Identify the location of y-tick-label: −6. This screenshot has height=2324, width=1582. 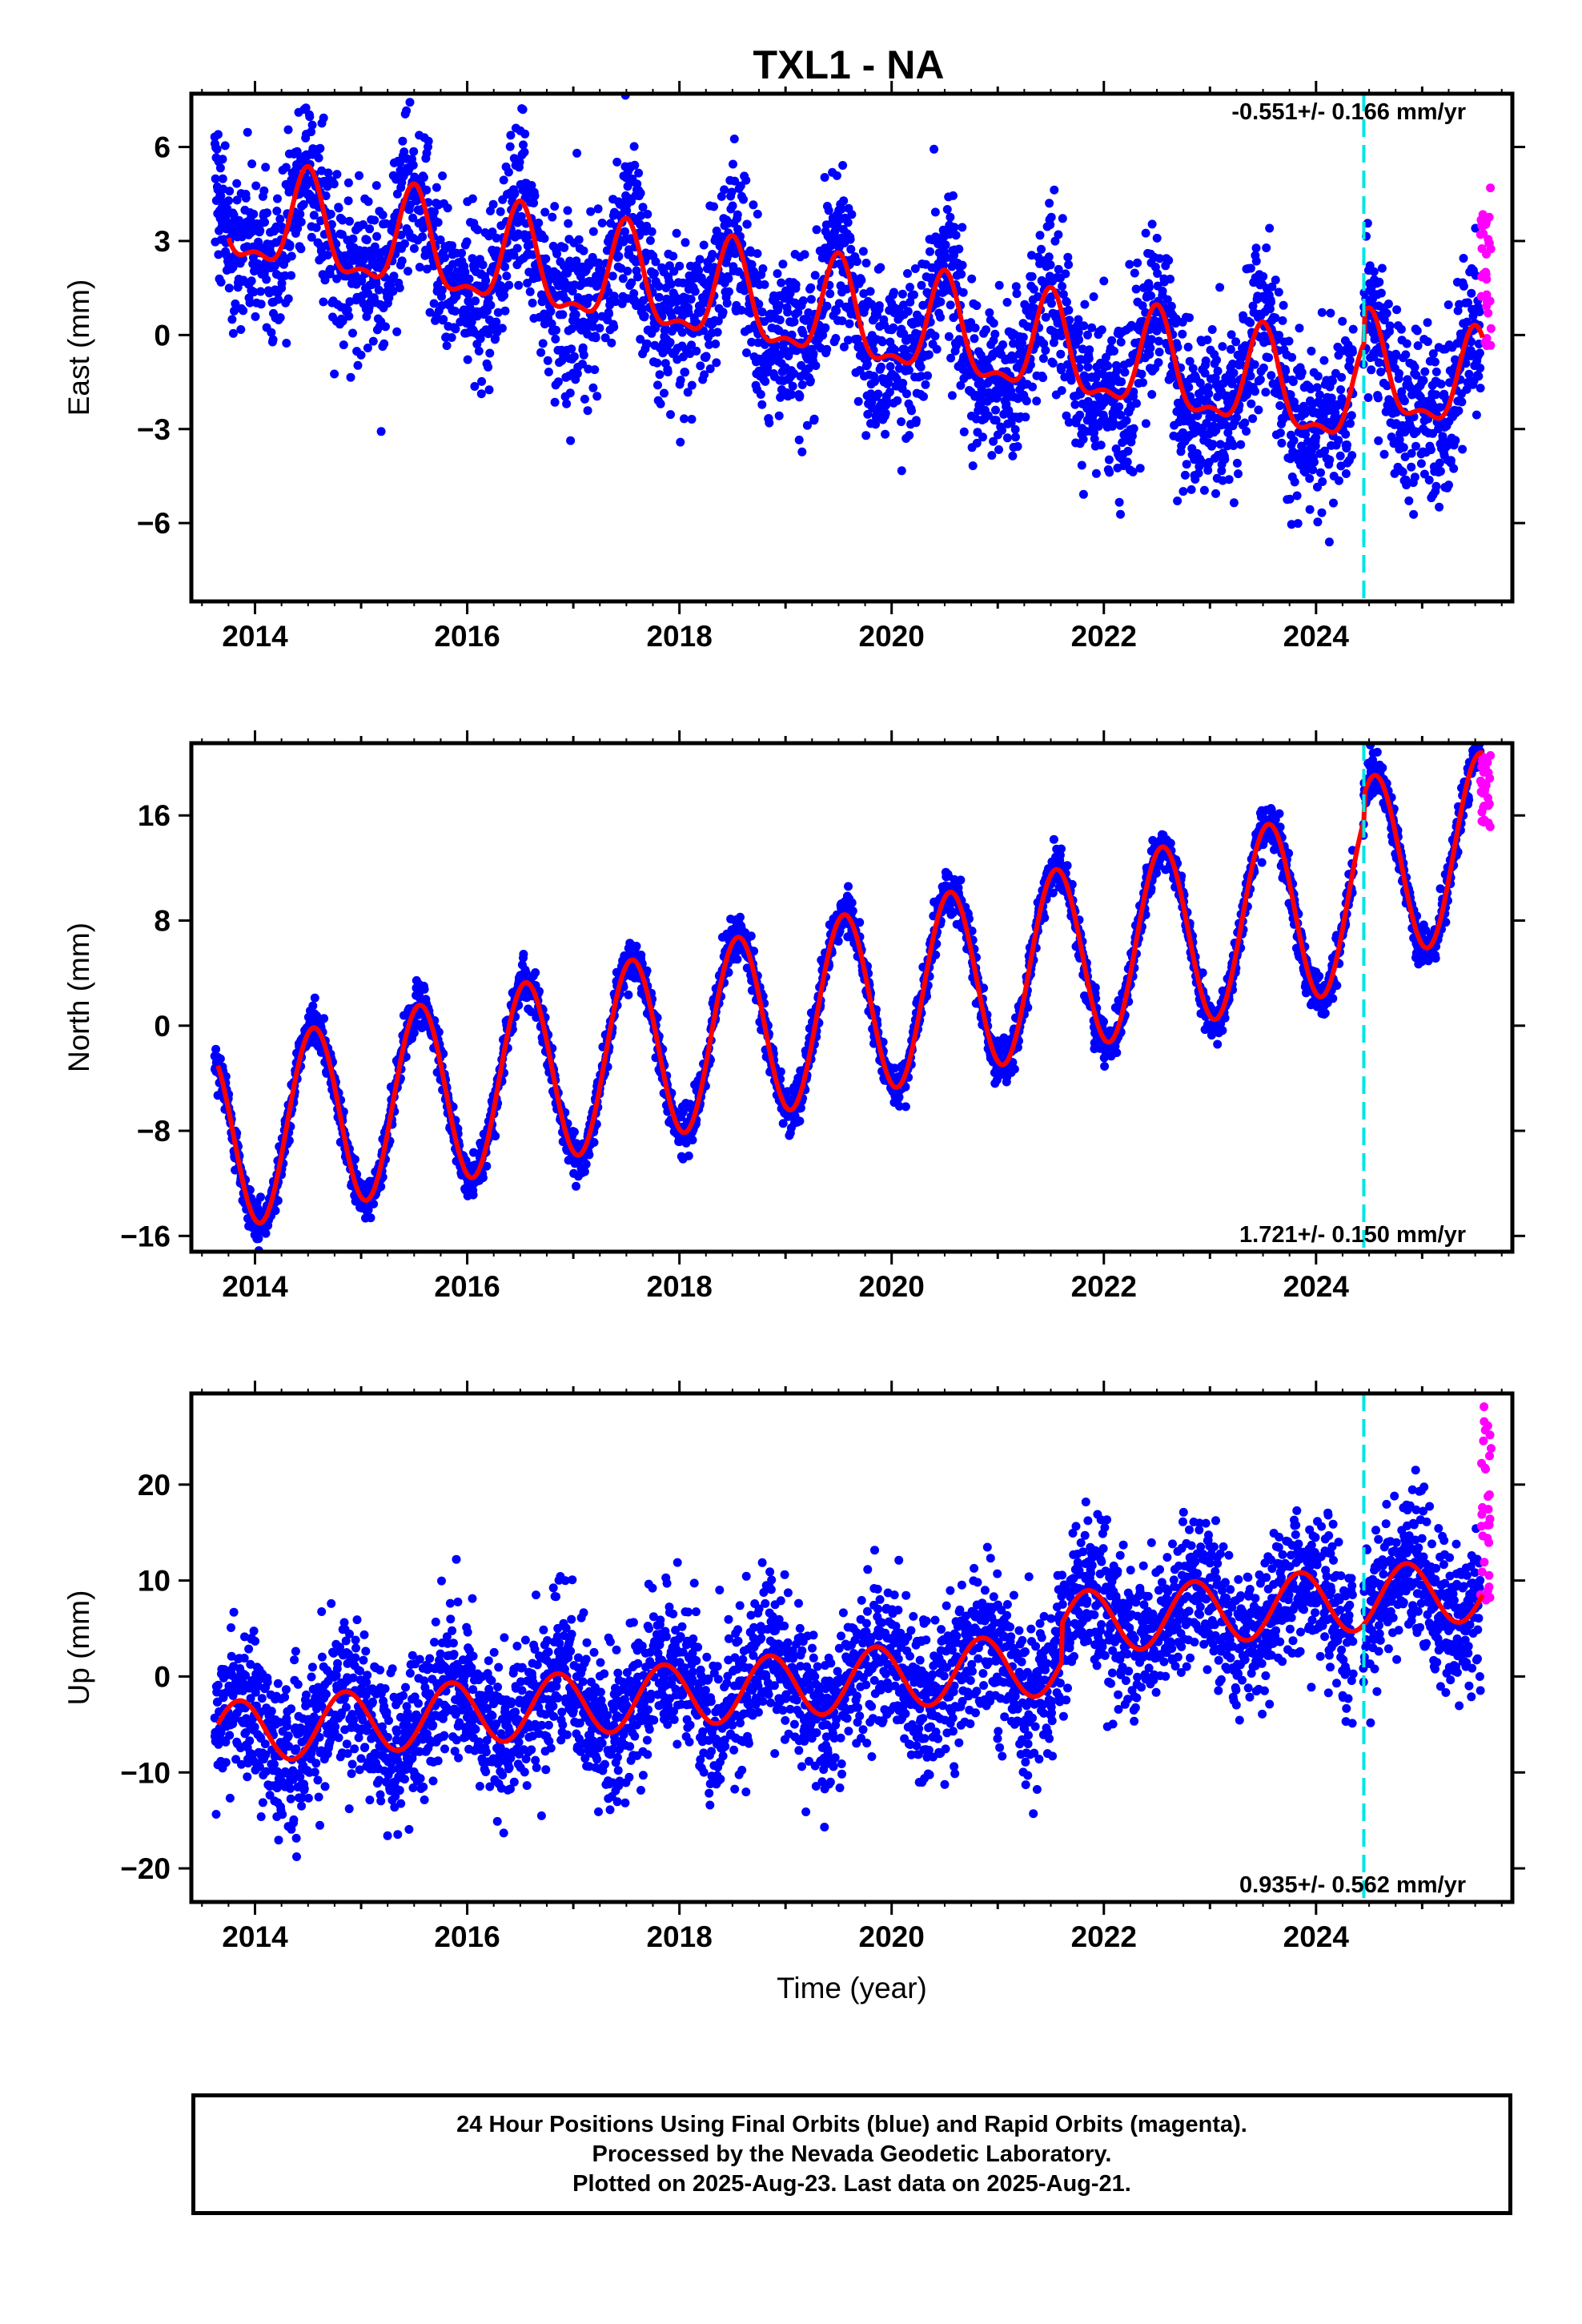
(154, 523).